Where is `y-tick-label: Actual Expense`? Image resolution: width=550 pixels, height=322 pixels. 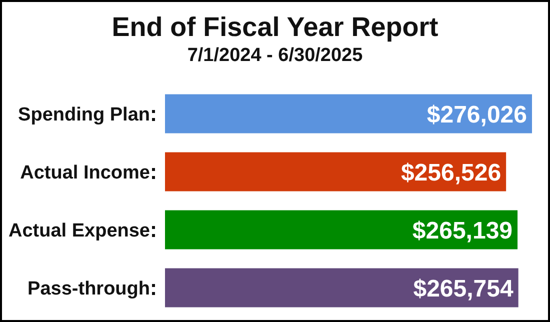 y-tick-label: Actual Expense is located at coordinates (79, 231).